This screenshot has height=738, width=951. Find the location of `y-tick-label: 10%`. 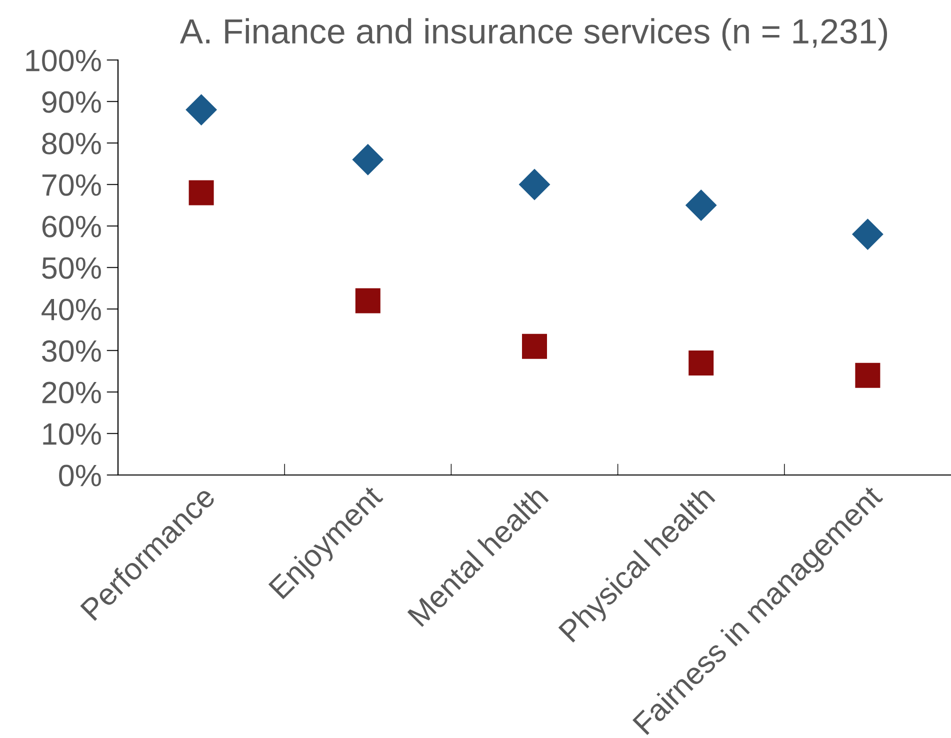

y-tick-label: 10% is located at coordinates (72, 434).